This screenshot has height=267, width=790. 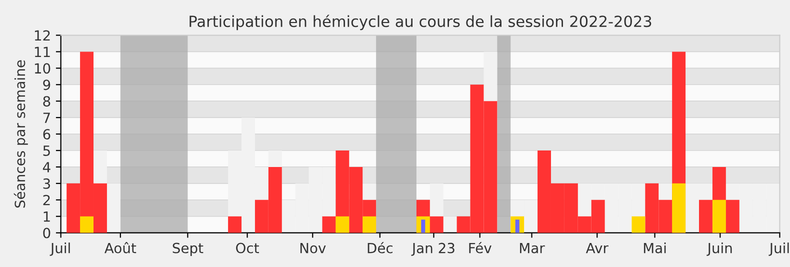 What do you see at coordinates (247, 248) in the screenshot?
I see `x-tick-label: Oct` at bounding box center [247, 248].